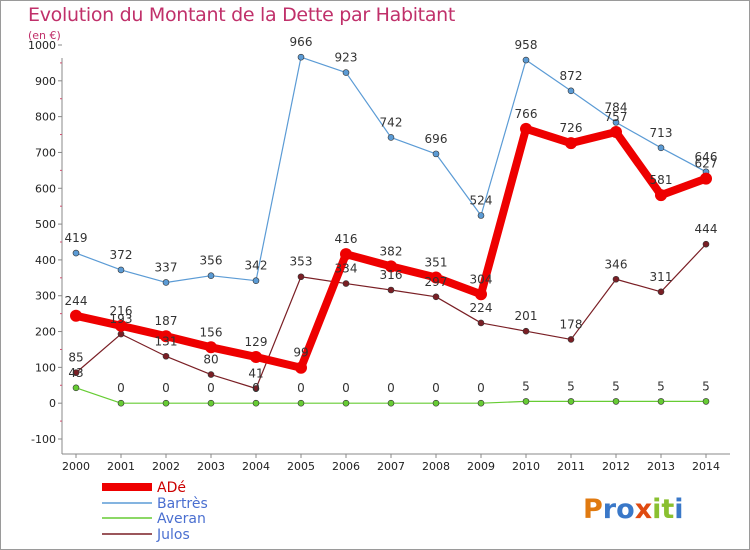 The image size is (750, 550). What do you see at coordinates (76, 301) in the screenshot?
I see `data-label: 244` at bounding box center [76, 301].